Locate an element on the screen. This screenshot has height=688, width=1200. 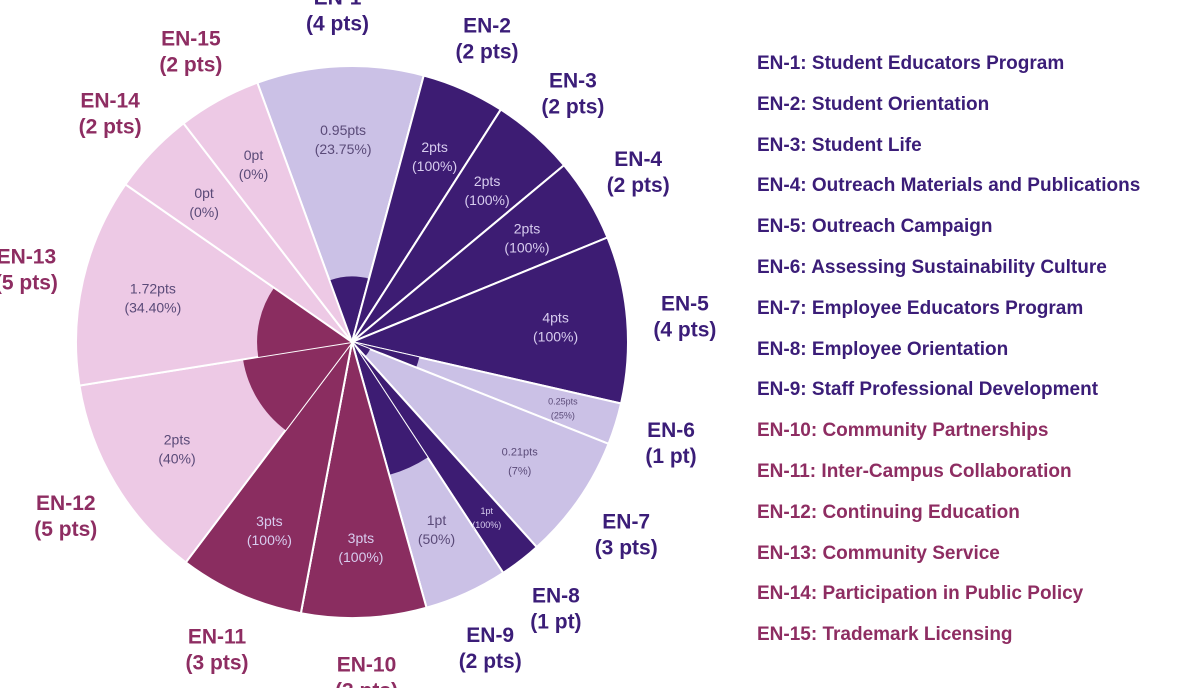
legend-item-en-2: EN-2: Student Orientation is located at coordinates (873, 104).